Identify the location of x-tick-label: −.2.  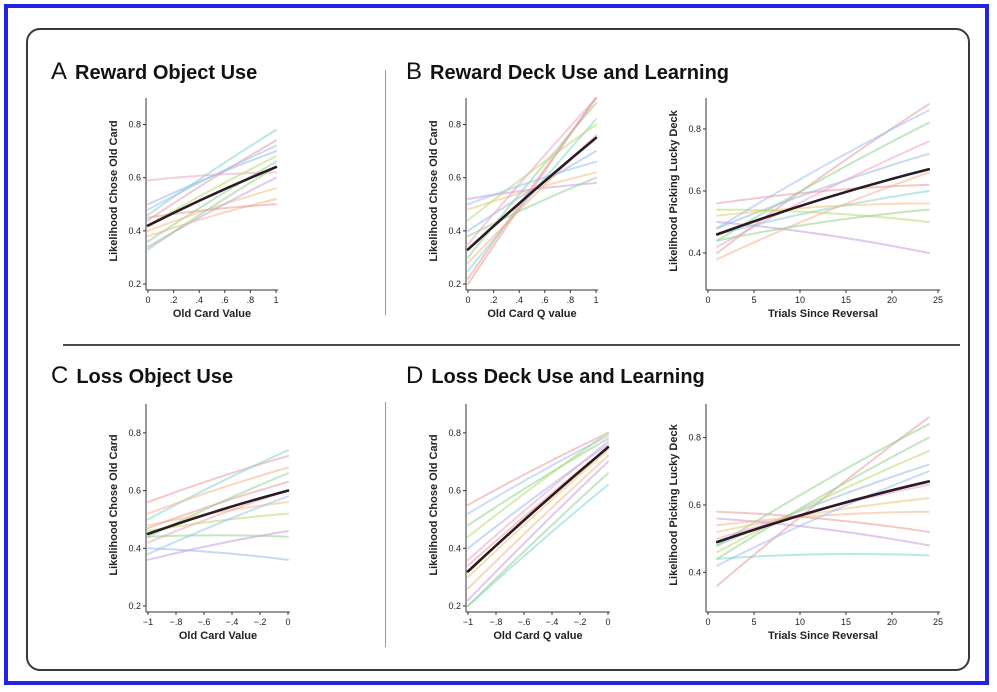
(580, 622).